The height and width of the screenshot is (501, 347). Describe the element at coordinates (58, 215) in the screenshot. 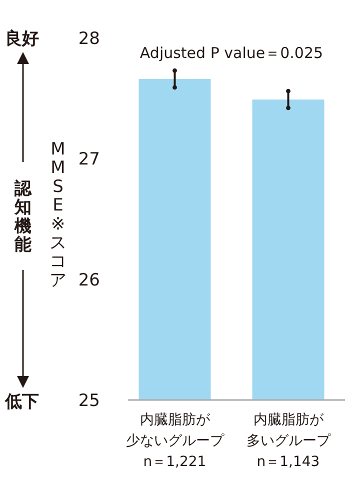

I see `y-axis-title: MMSE※スコア` at that location.